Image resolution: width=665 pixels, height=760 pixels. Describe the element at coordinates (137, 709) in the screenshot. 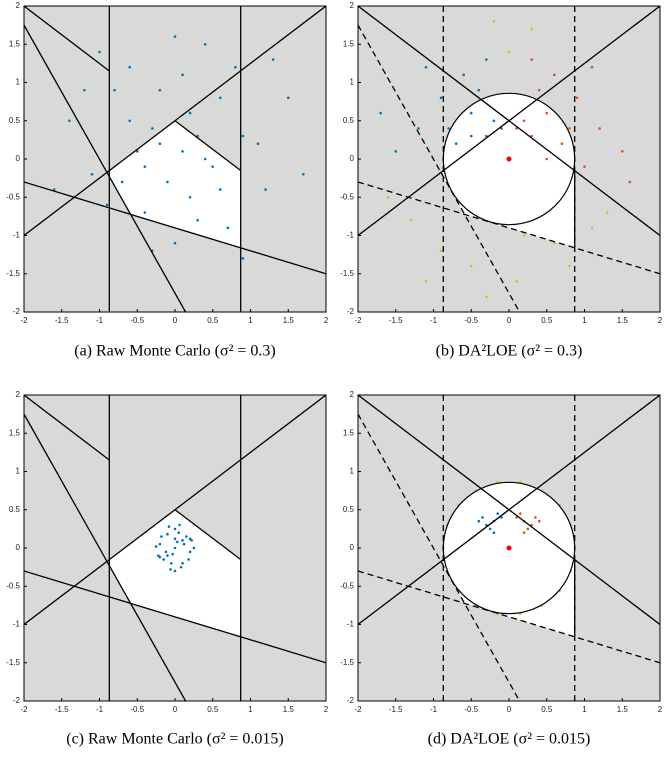

I see `x-tick-label: -0.5` at that location.